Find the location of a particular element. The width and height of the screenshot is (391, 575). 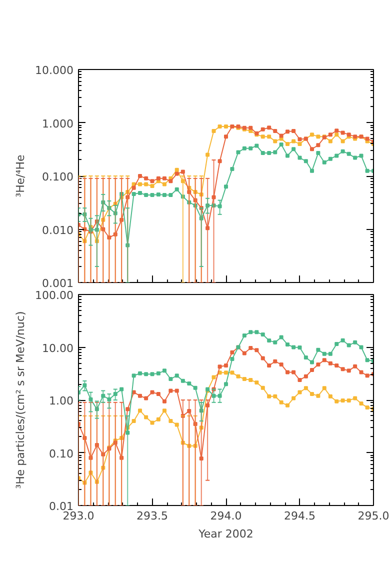

y-axis-title: ³He particles/(cm² s sr MeV/nuc) is located at coordinates (21, 400).